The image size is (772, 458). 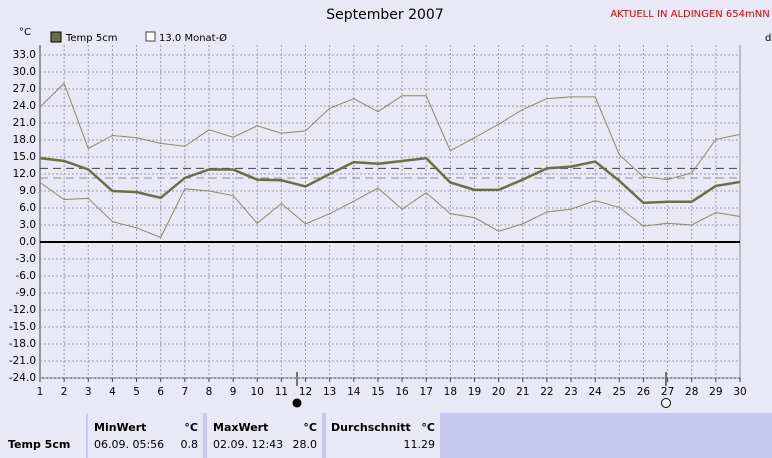 What do you see at coordinates (136, 392) in the screenshot?
I see `x-tick-label: 5` at bounding box center [136, 392].